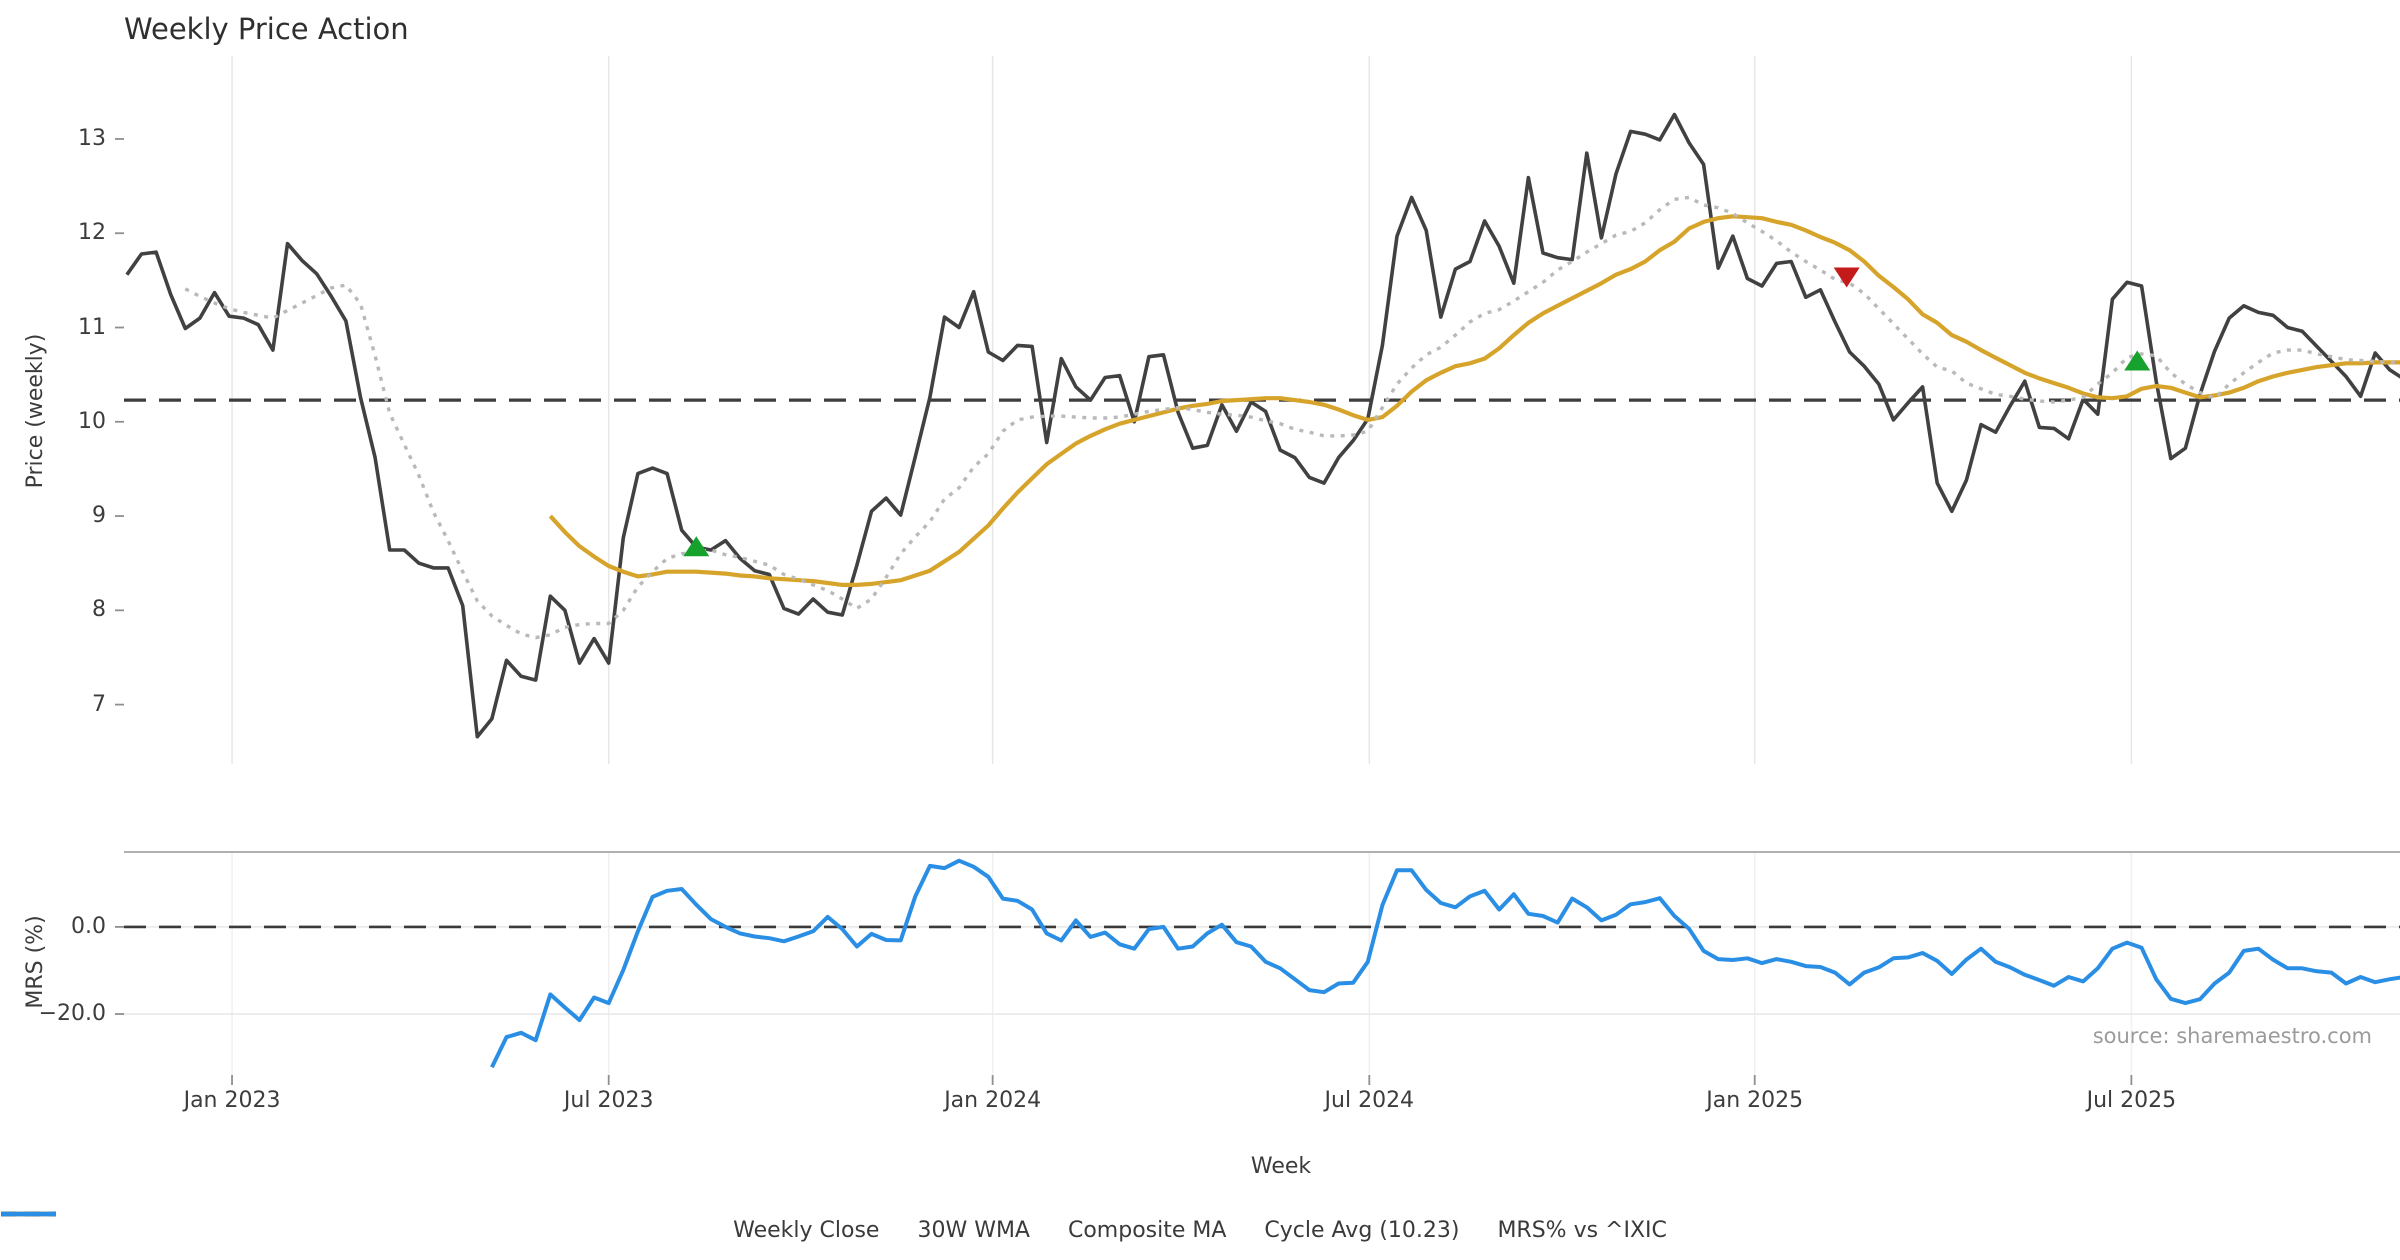 The image size is (2400, 1260). I want to click on legend-item-mrs-vs-ixic: MRS% vs ^IXIC, so click(834, 1227).